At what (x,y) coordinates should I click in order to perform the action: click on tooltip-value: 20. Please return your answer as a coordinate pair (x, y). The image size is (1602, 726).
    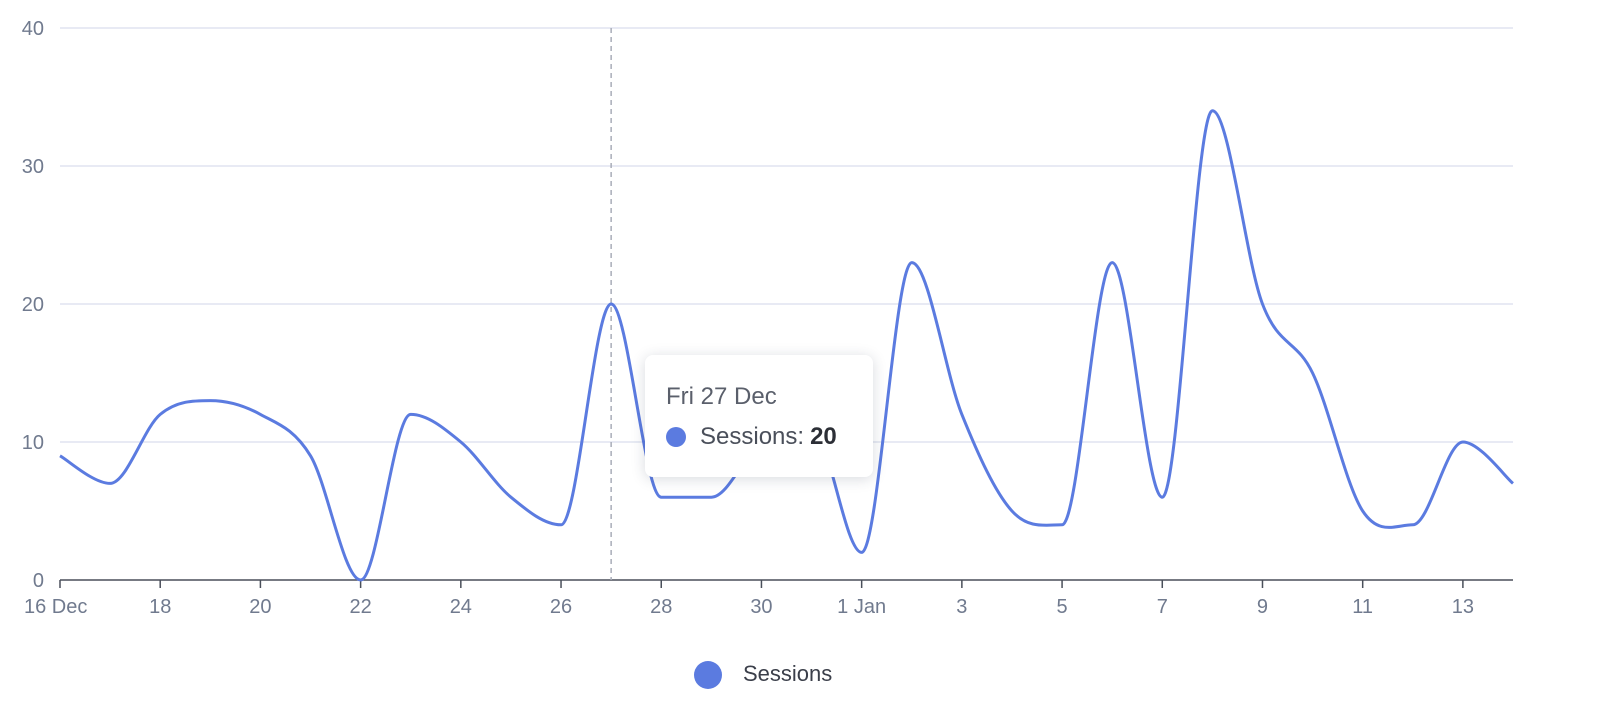
    Looking at the image, I should click on (823, 436).